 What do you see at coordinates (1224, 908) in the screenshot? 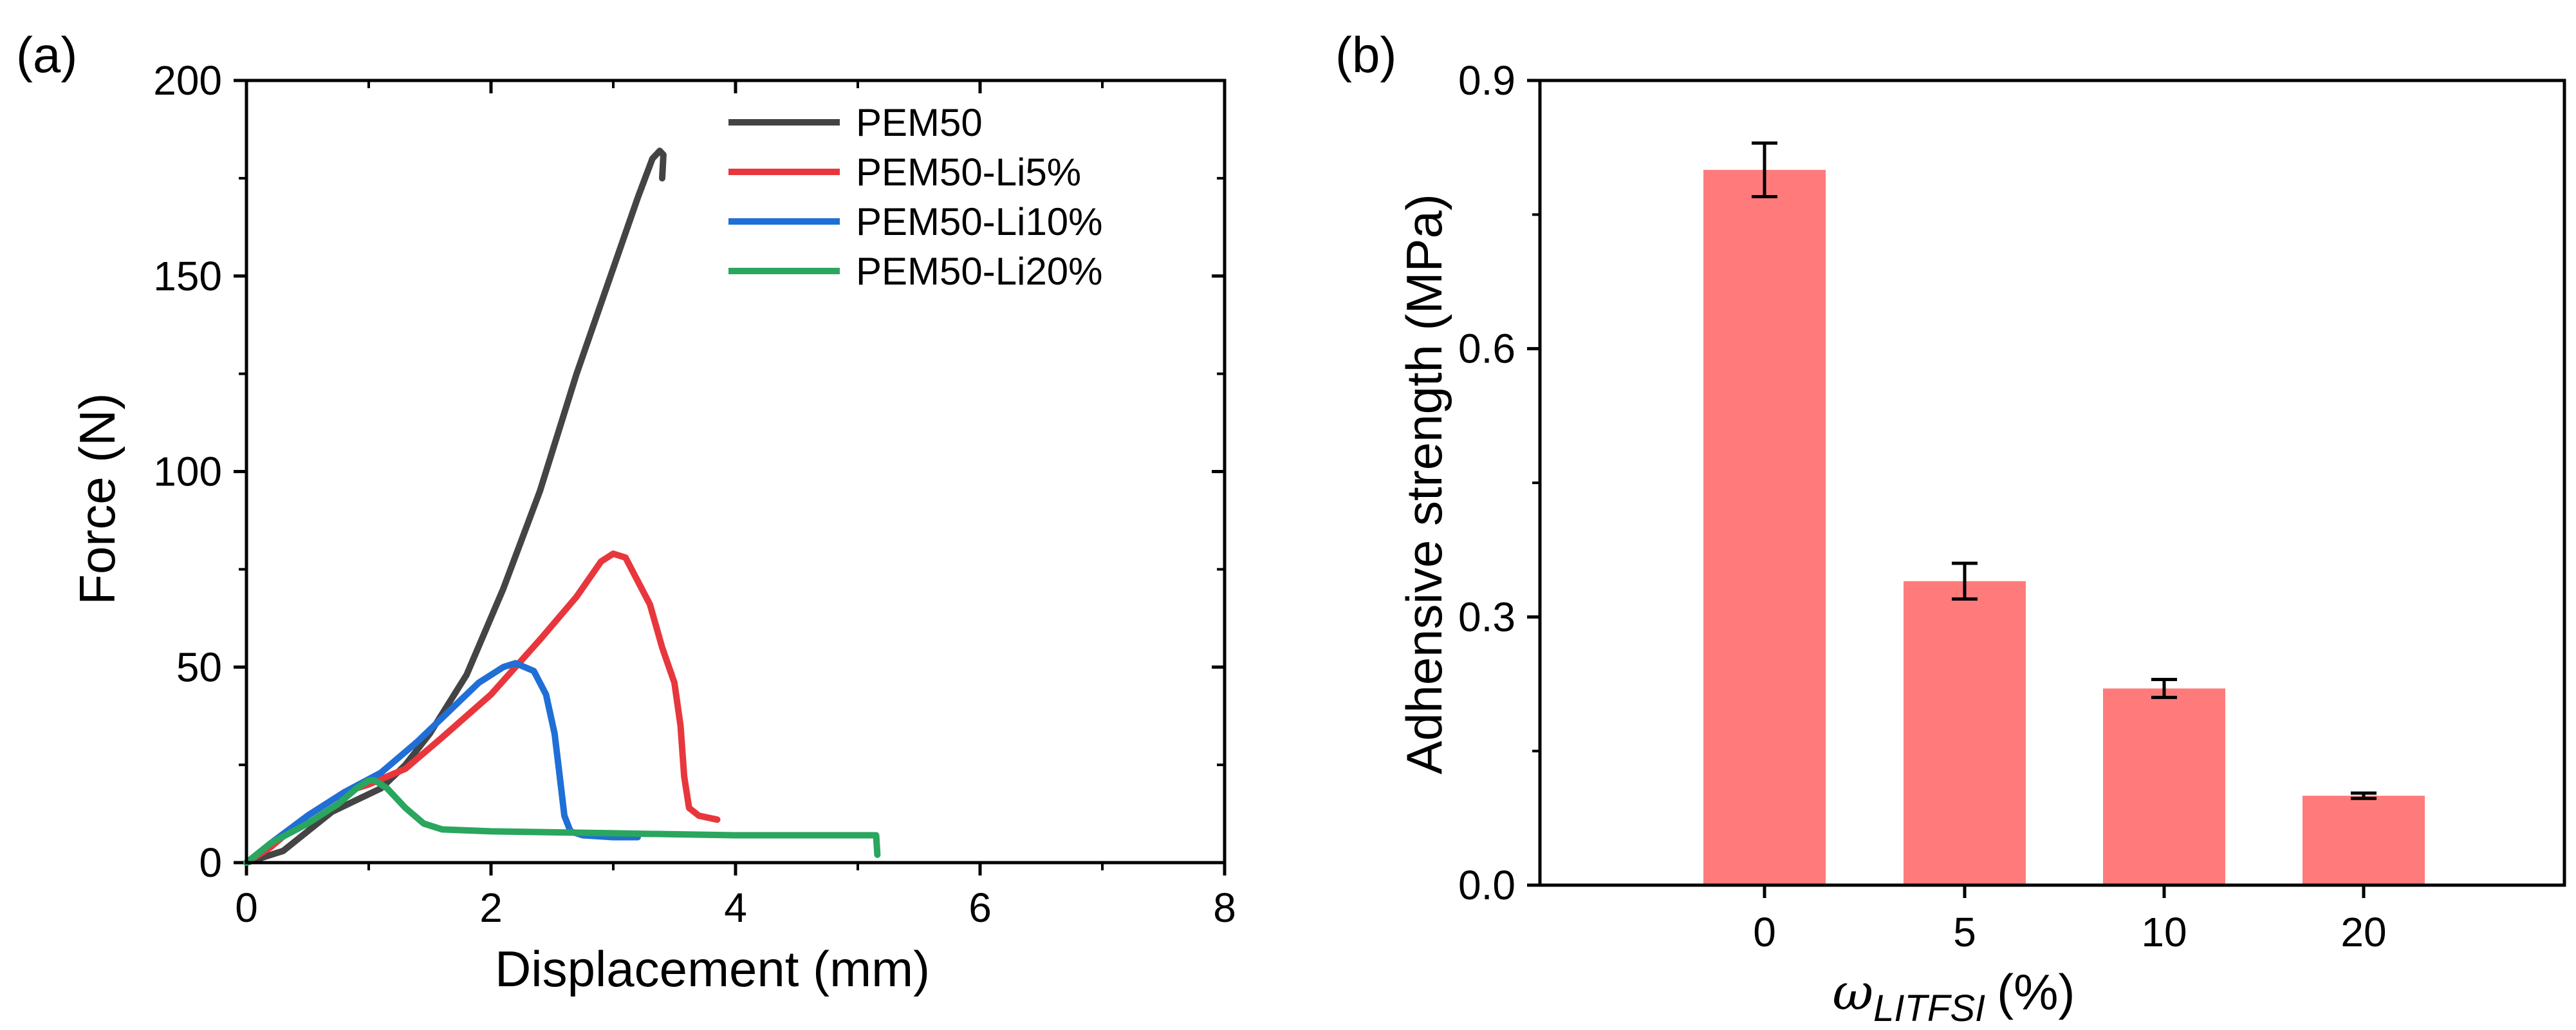
I see `x-tick-label: 8` at bounding box center [1224, 908].